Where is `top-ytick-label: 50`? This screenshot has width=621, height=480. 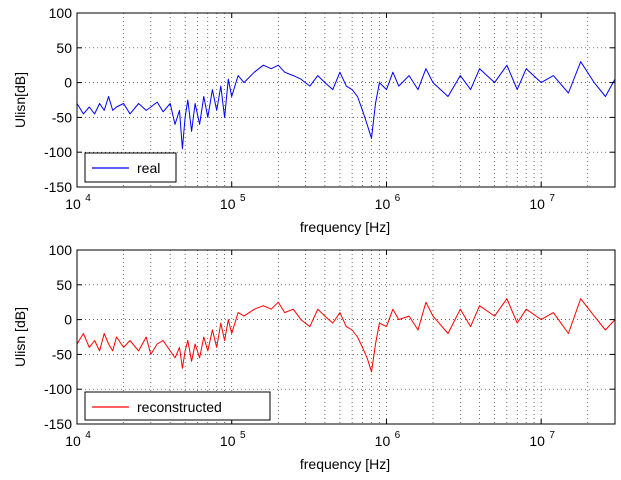
top-ytick-label: 50 is located at coordinates (64, 48).